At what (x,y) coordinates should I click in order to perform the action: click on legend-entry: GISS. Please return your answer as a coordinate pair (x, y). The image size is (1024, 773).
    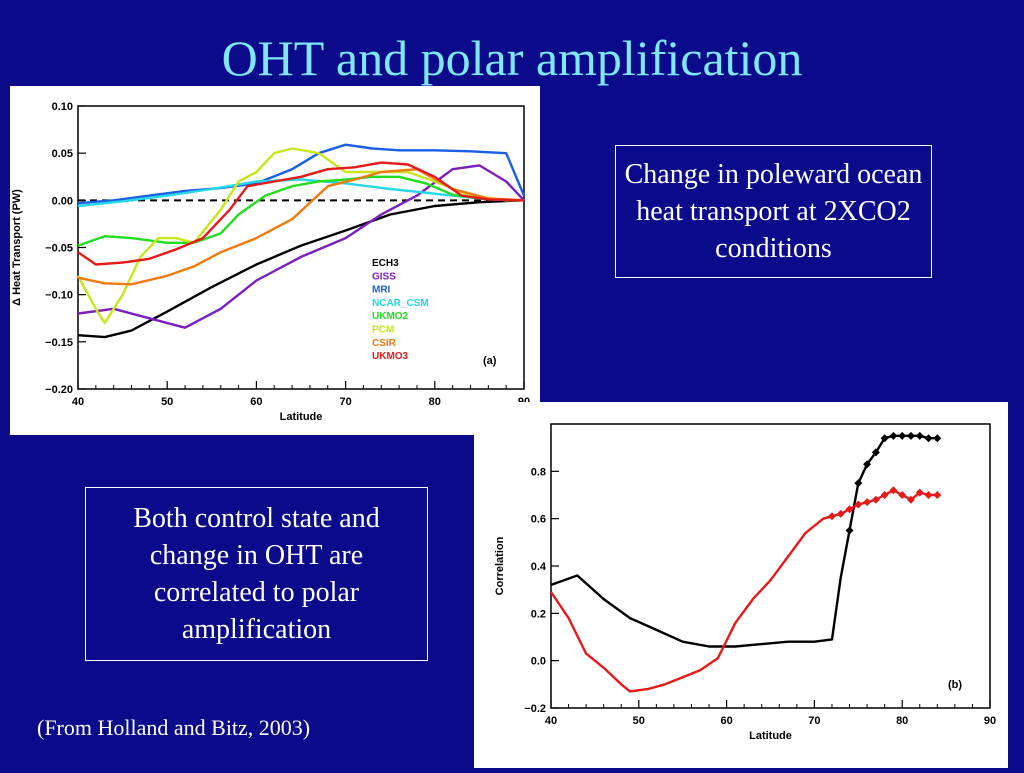
    Looking at the image, I should click on (384, 276).